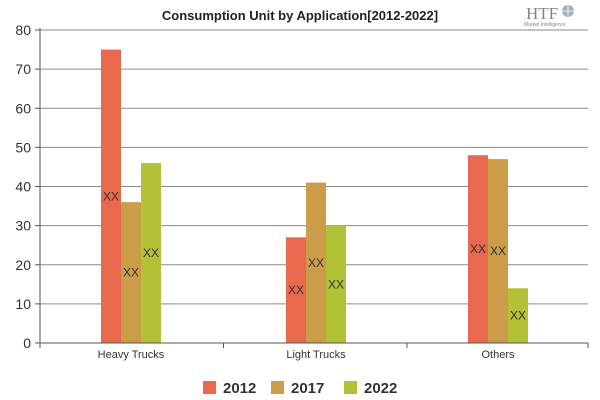 The image size is (600, 400). What do you see at coordinates (23, 265) in the screenshot?
I see `y-tick-label: 20` at bounding box center [23, 265].